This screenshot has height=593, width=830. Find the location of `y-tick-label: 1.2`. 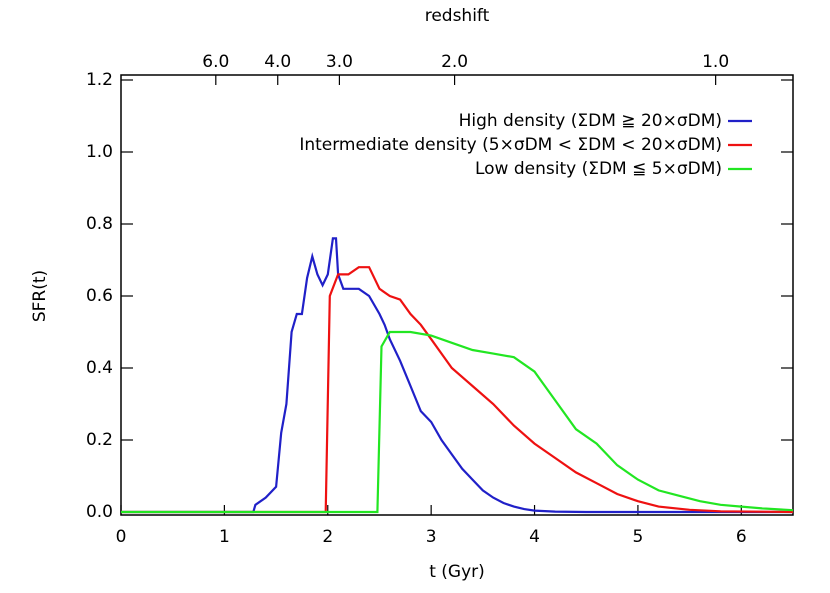

y-tick-label: 1.2 is located at coordinates (99, 80).